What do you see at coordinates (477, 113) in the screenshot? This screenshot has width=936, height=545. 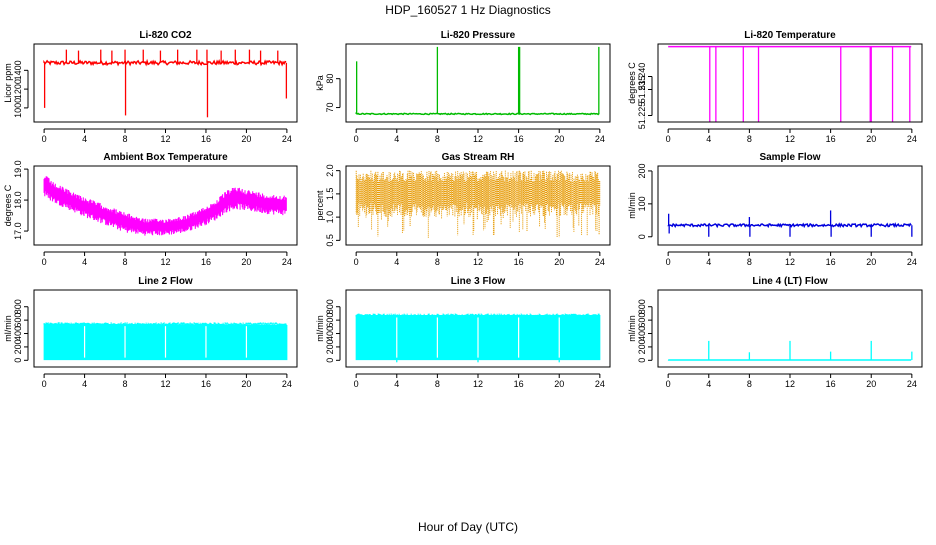 I see `series-line` at bounding box center [477, 113].